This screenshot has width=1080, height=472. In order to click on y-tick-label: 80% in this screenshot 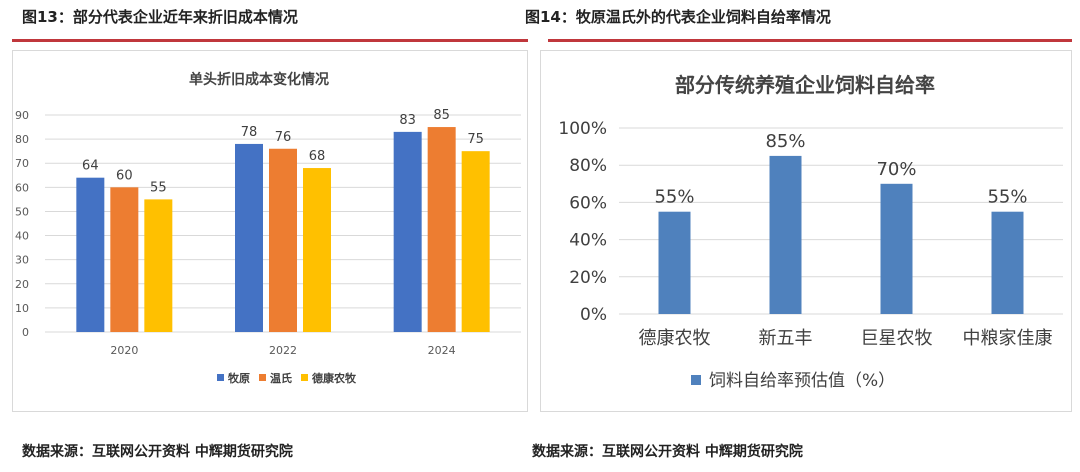, I will do `click(588, 166)`.